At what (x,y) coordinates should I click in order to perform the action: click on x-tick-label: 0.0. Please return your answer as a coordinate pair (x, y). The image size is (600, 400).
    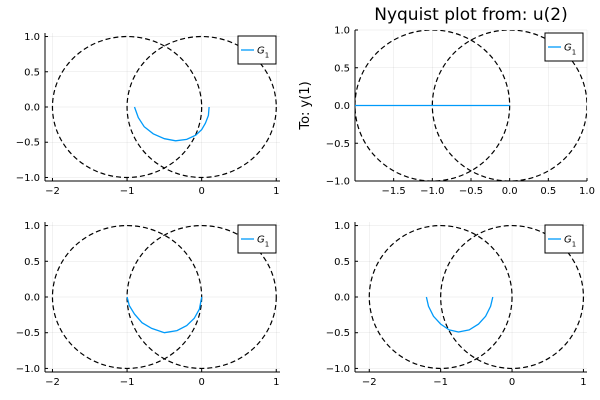
    Looking at the image, I should click on (510, 191).